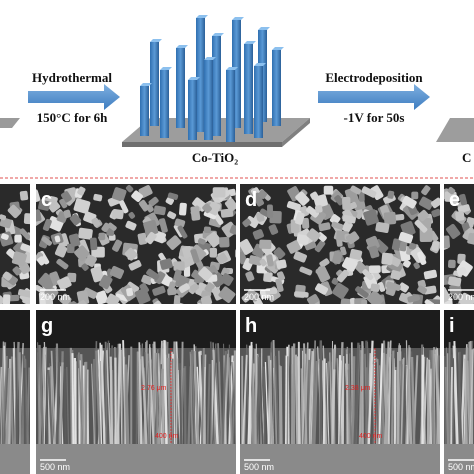  Describe the element at coordinates (154, 388) in the screenshot. I see `thickness-label: 2.76 μm` at that location.